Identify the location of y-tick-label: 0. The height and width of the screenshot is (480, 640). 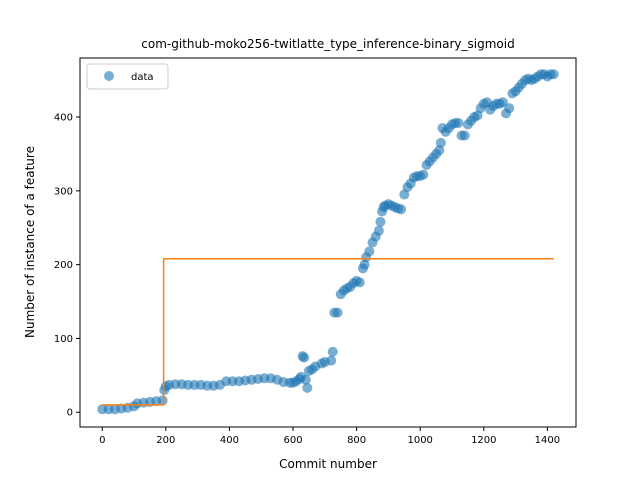
(70, 413).